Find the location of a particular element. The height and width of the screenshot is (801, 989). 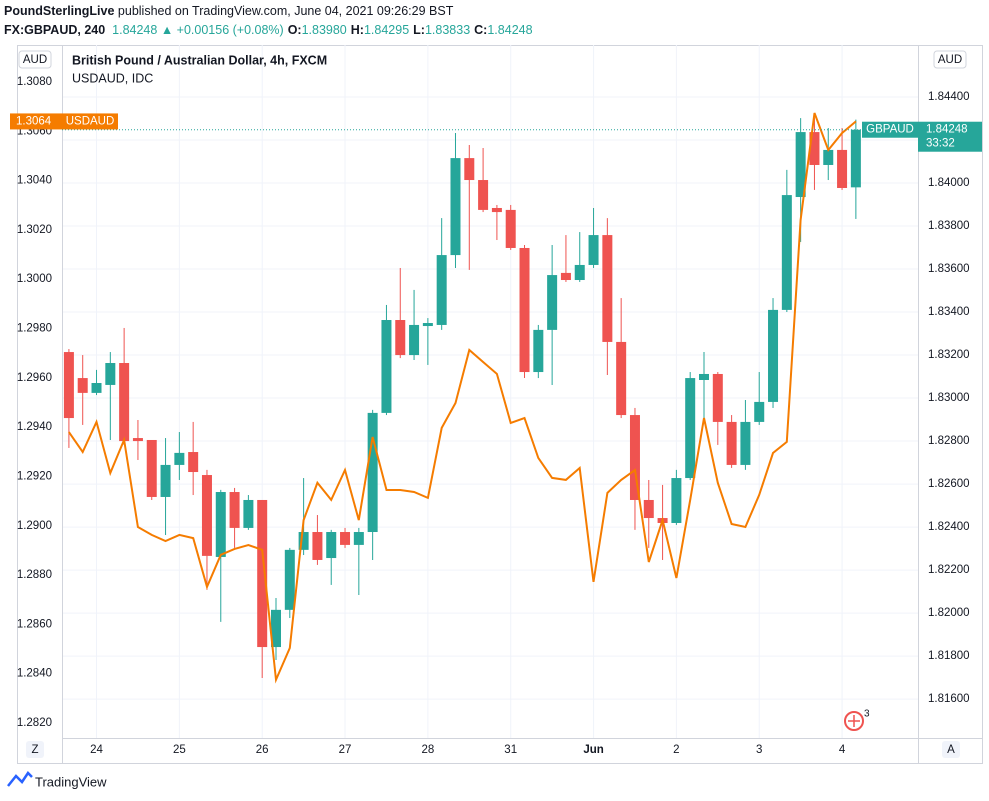

price-label-value: 1.3064 is located at coordinates (34, 121).